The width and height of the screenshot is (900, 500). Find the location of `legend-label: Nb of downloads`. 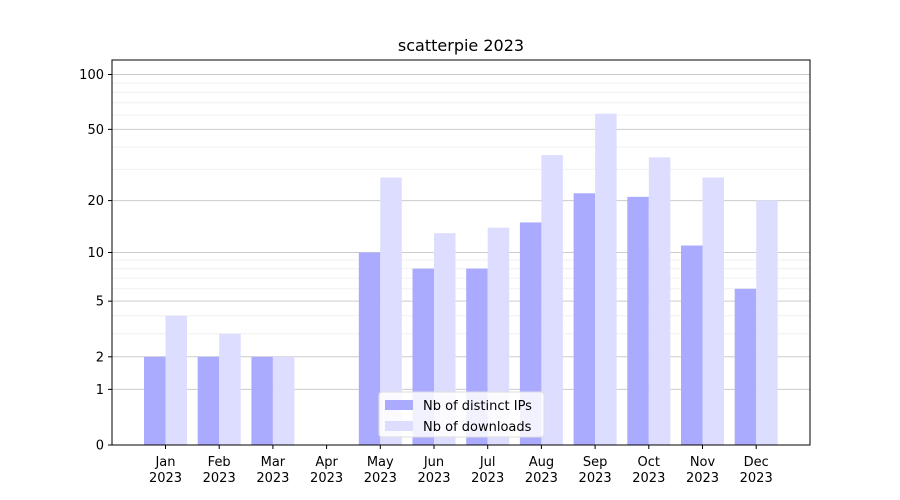

legend-label: Nb of downloads is located at coordinates (477, 427).